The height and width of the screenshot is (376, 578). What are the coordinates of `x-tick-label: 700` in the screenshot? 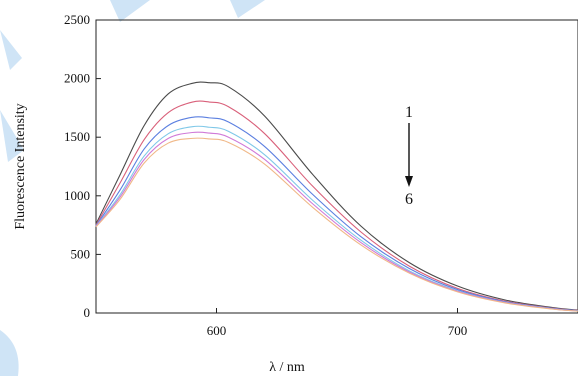 It's located at (458, 330).